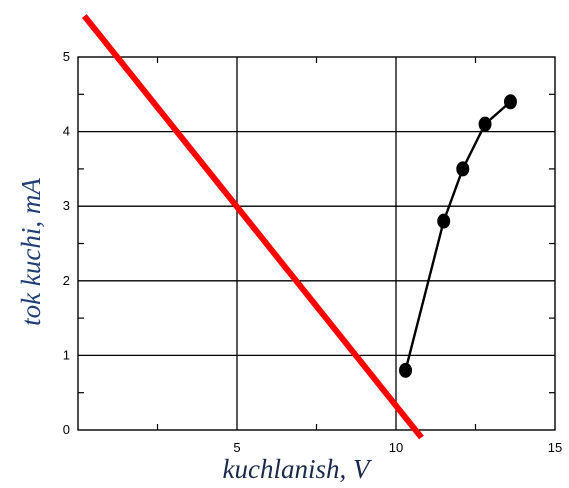 The height and width of the screenshot is (488, 569). What do you see at coordinates (236, 447) in the screenshot?
I see `x-tick-label: 5` at bounding box center [236, 447].